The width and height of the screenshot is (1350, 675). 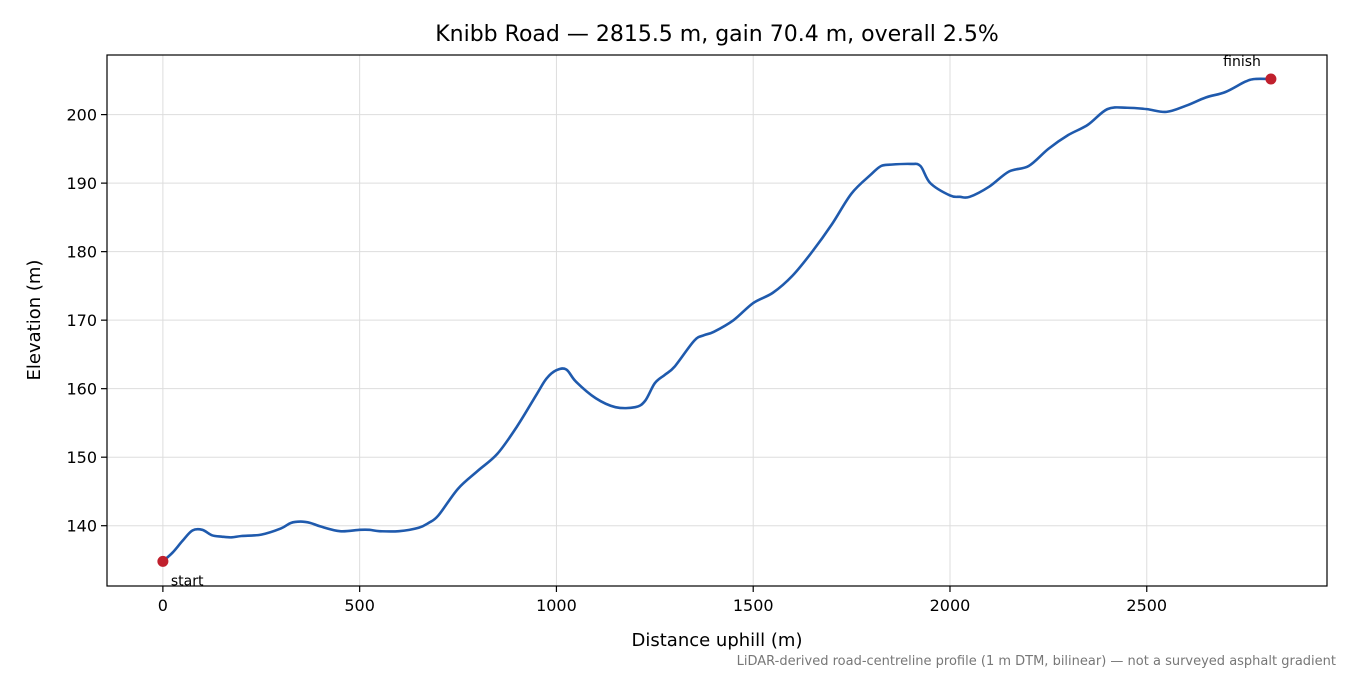 What do you see at coordinates (753, 605) in the screenshot?
I see `x-tick-label: 1500` at bounding box center [753, 605].